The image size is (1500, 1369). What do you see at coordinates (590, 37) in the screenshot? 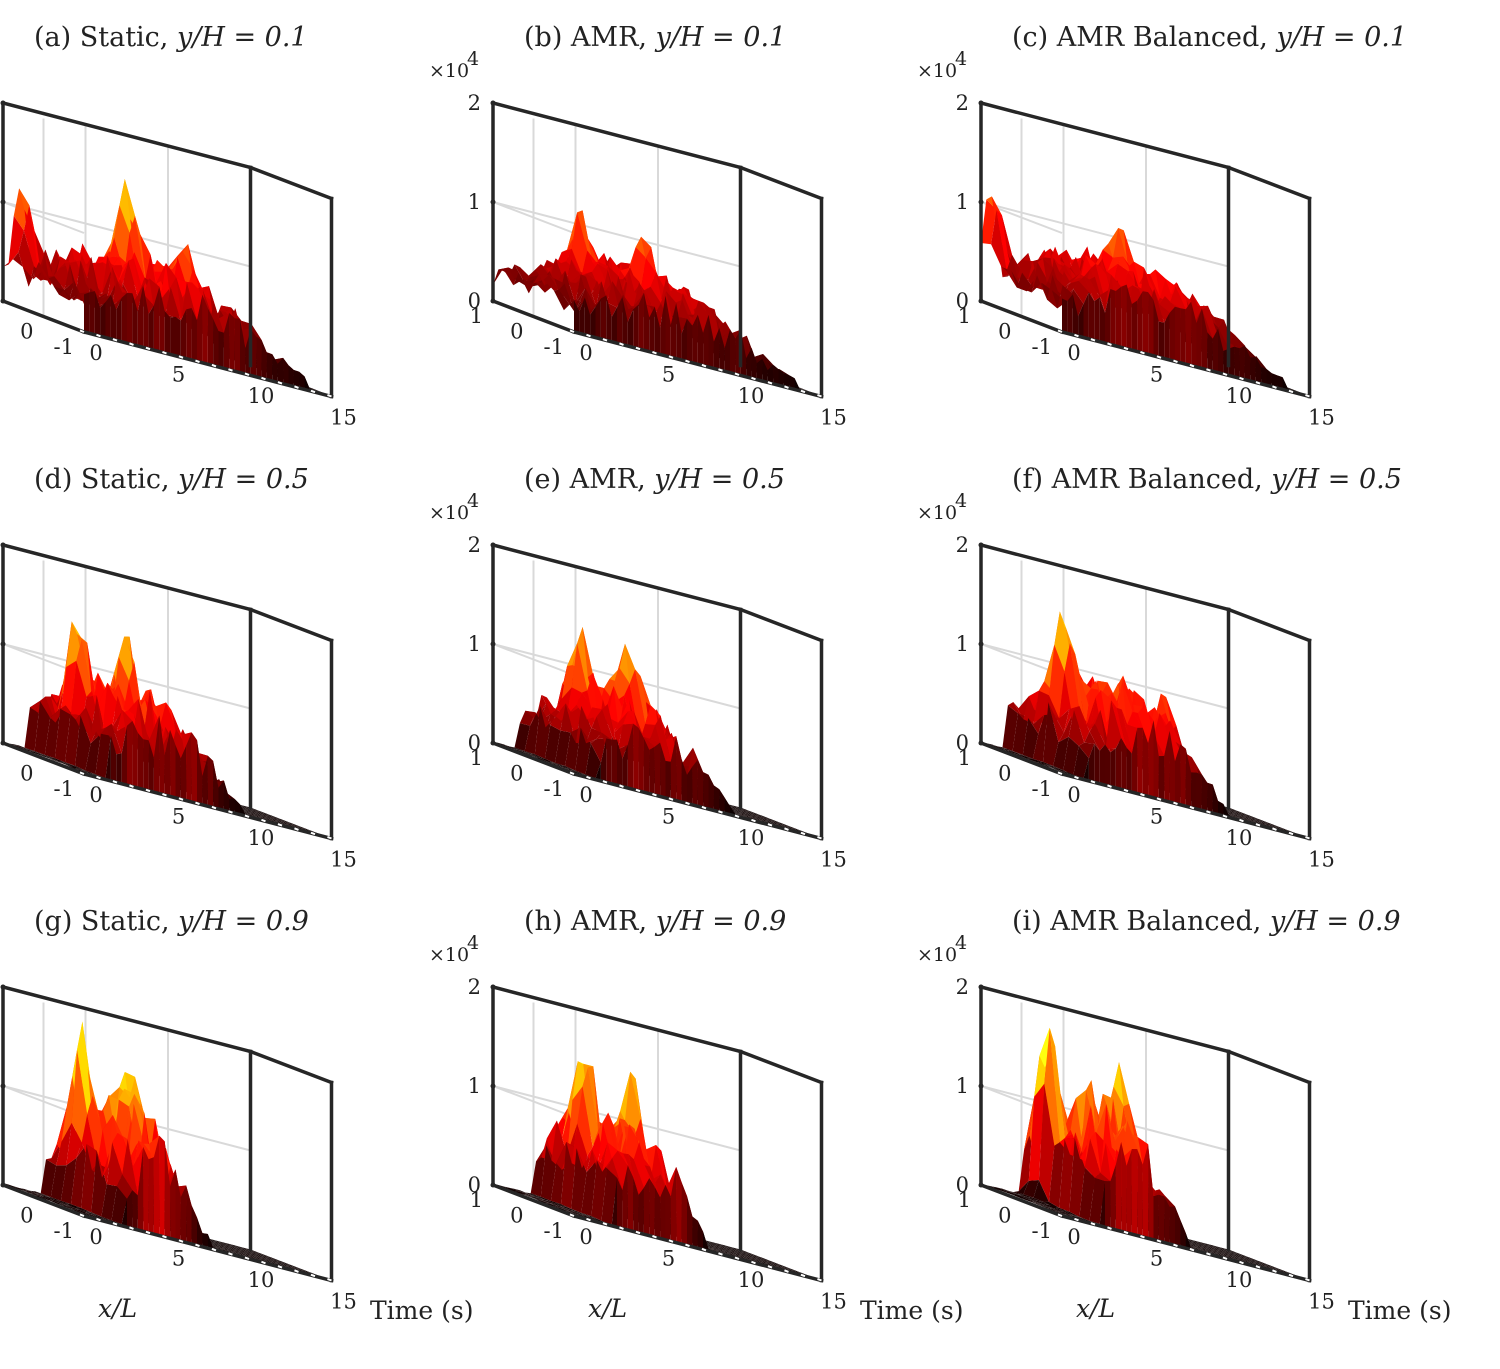
I see `panel-title-prefix: (b) AMR,` at bounding box center [590, 37].